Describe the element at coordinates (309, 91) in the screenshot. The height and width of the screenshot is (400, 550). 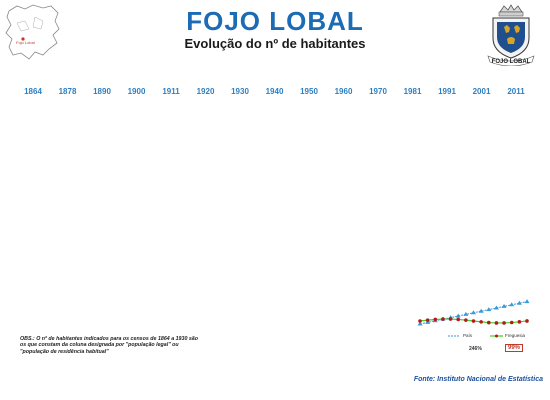
I see `x-tick-label: 1950` at that location.